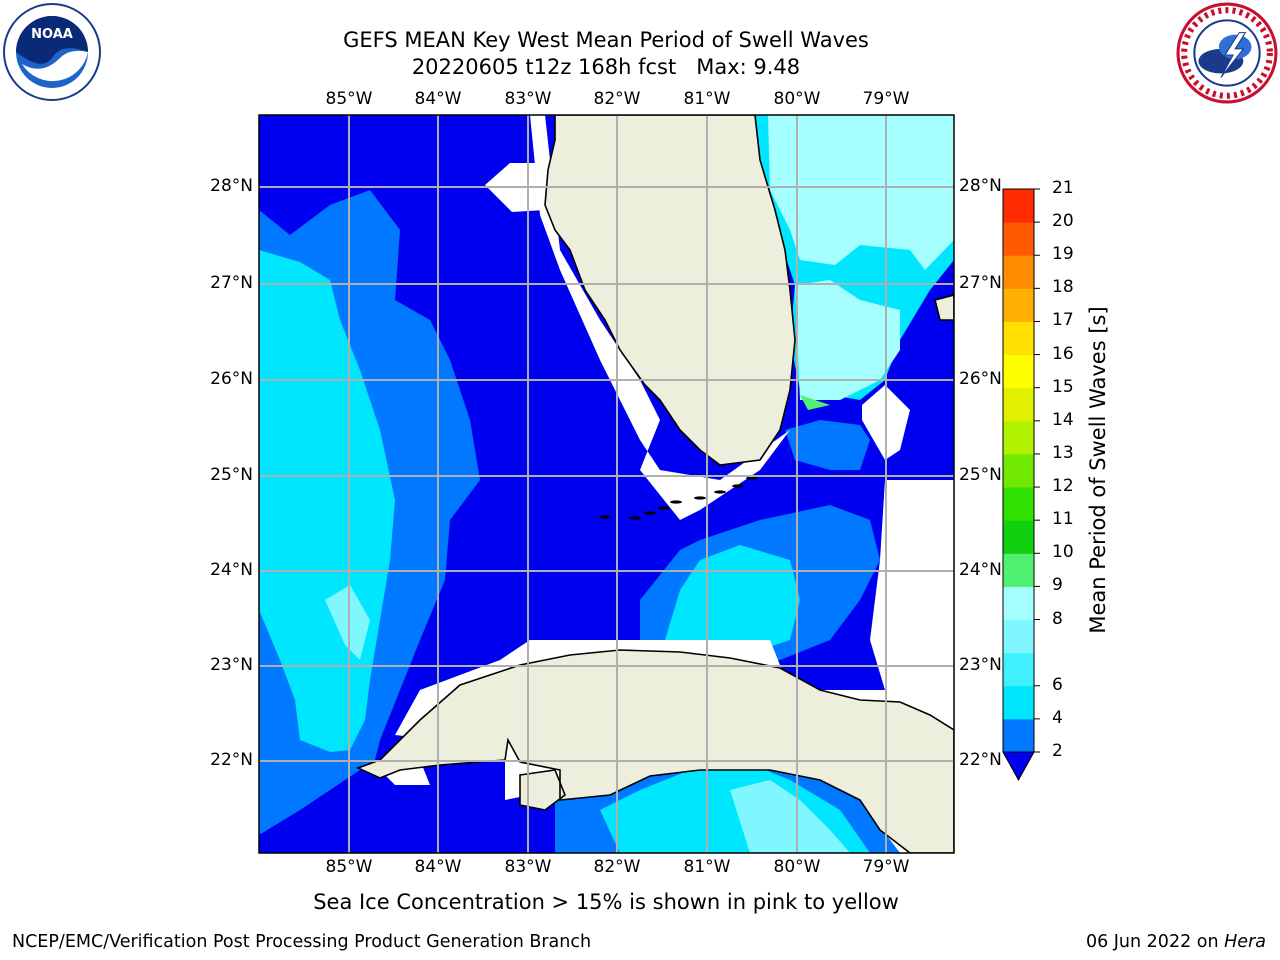 This screenshot has height=960, width=1280. I want to click on lat-tick-left-3: 25°N, so click(231, 475).